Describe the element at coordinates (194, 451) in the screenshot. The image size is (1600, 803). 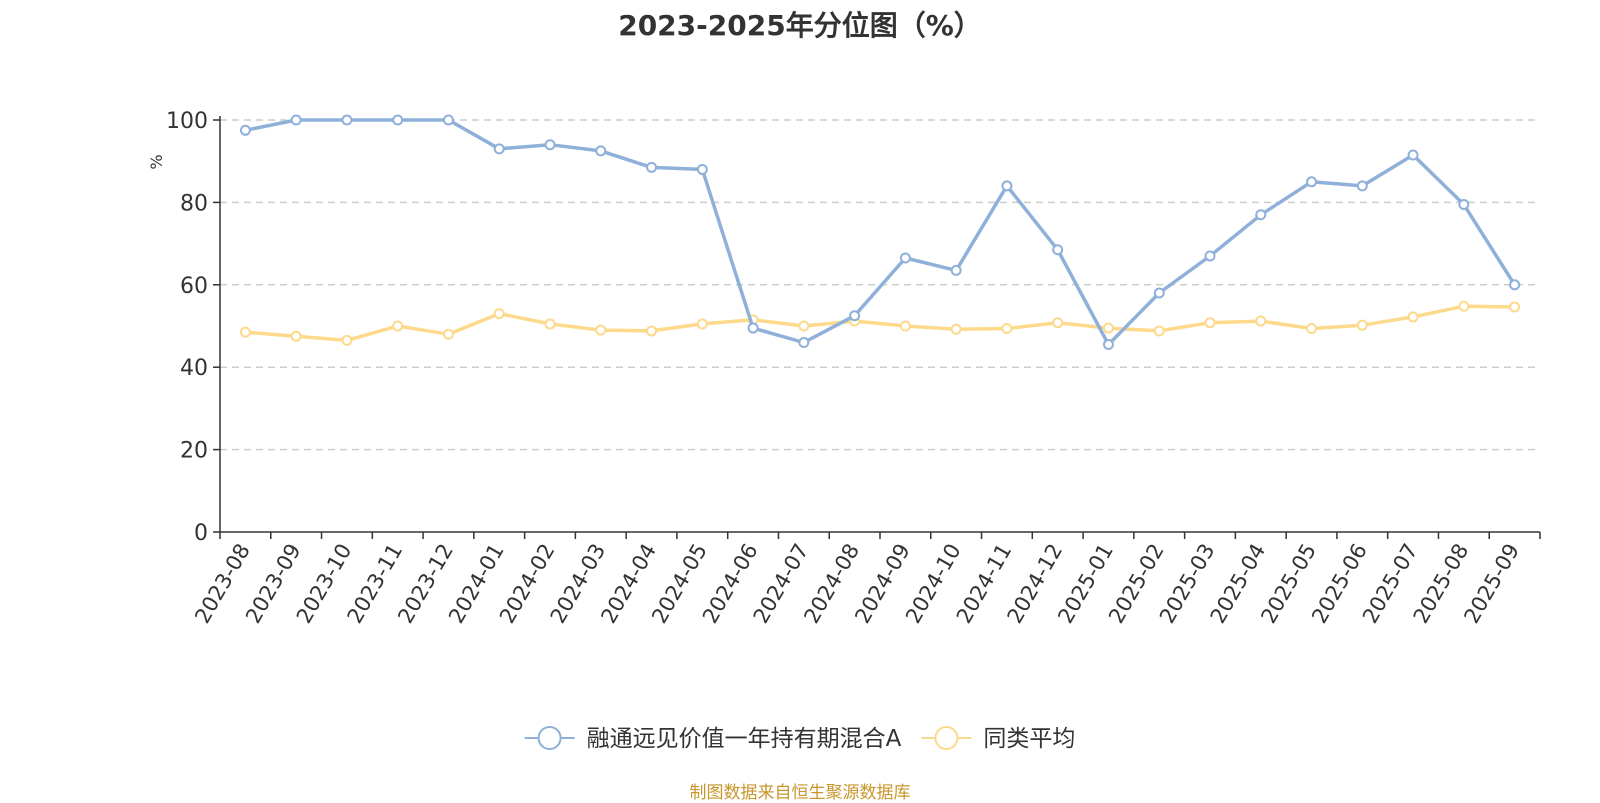
I see `y-tick-label: 20` at that location.